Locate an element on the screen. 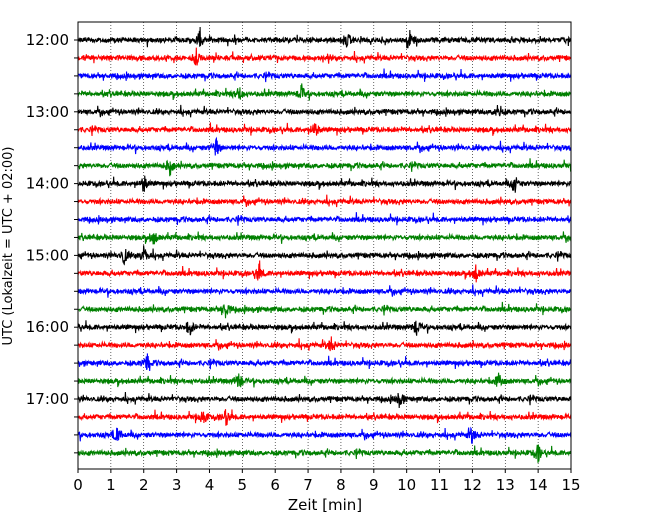 This screenshot has width=650, height=520. y-tick-label: 13:00 is located at coordinates (47, 112).